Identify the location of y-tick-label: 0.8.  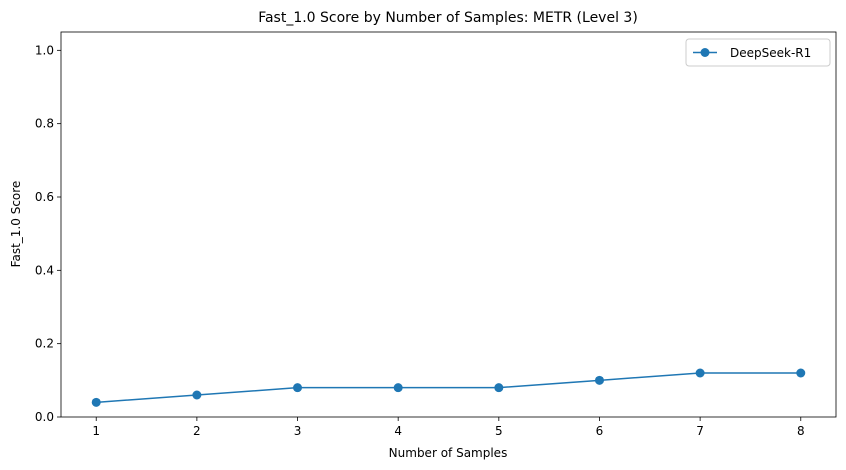
(44, 124).